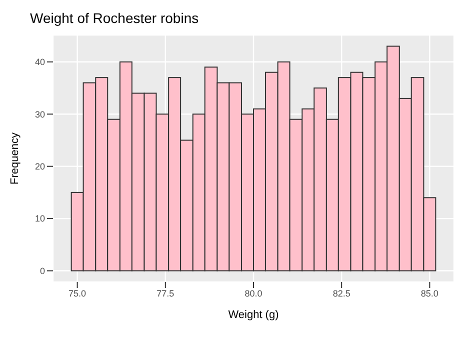 Image resolution: width=474 pixels, height=338 pixels. I want to click on x-tick-label: 75.0, so click(77, 293).